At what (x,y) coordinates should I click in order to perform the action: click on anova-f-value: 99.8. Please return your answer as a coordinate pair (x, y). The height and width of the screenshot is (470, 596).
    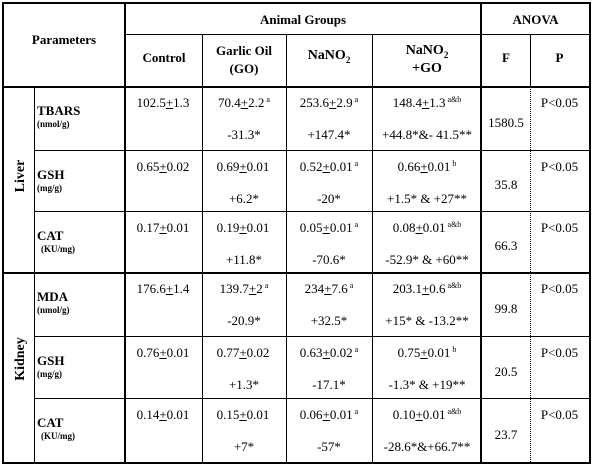
    Looking at the image, I should click on (506, 308).